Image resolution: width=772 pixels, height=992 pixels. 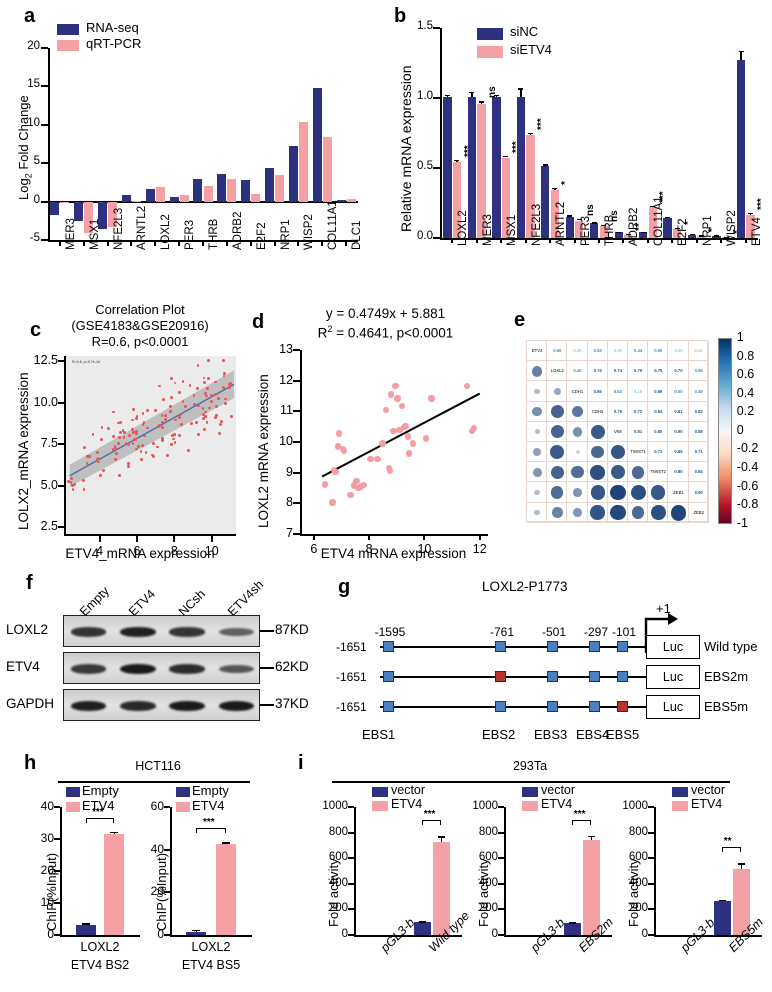 I want to click on y-axis-label-h-1: ChIP(%Input), so click(x=161, y=891).